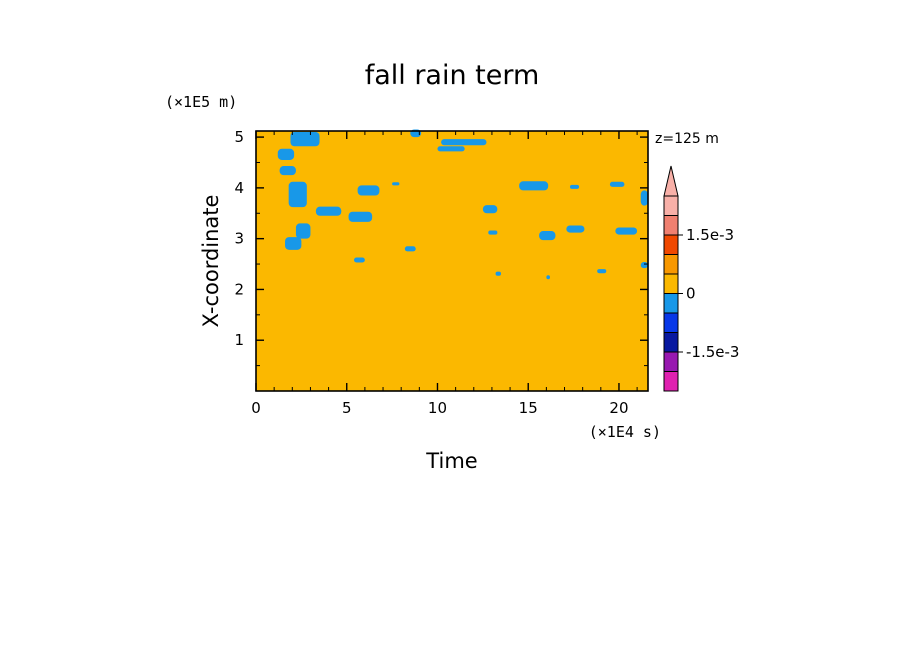 The width and height of the screenshot is (904, 654). I want to click on z-annotation: z=125 m, so click(687, 139).